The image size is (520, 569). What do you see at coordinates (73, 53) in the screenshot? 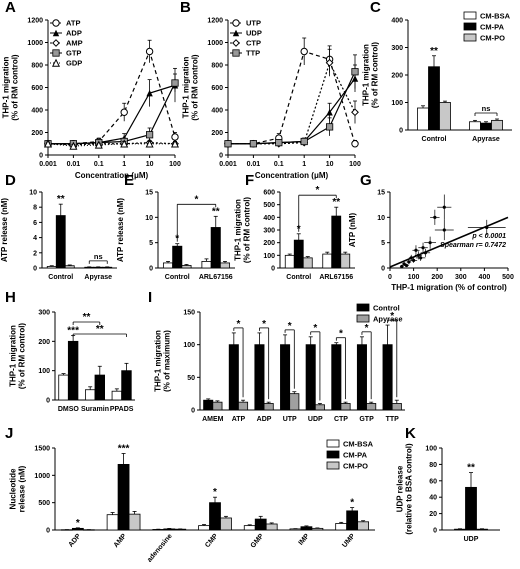
I see `legend-label: GTP` at bounding box center [73, 53].